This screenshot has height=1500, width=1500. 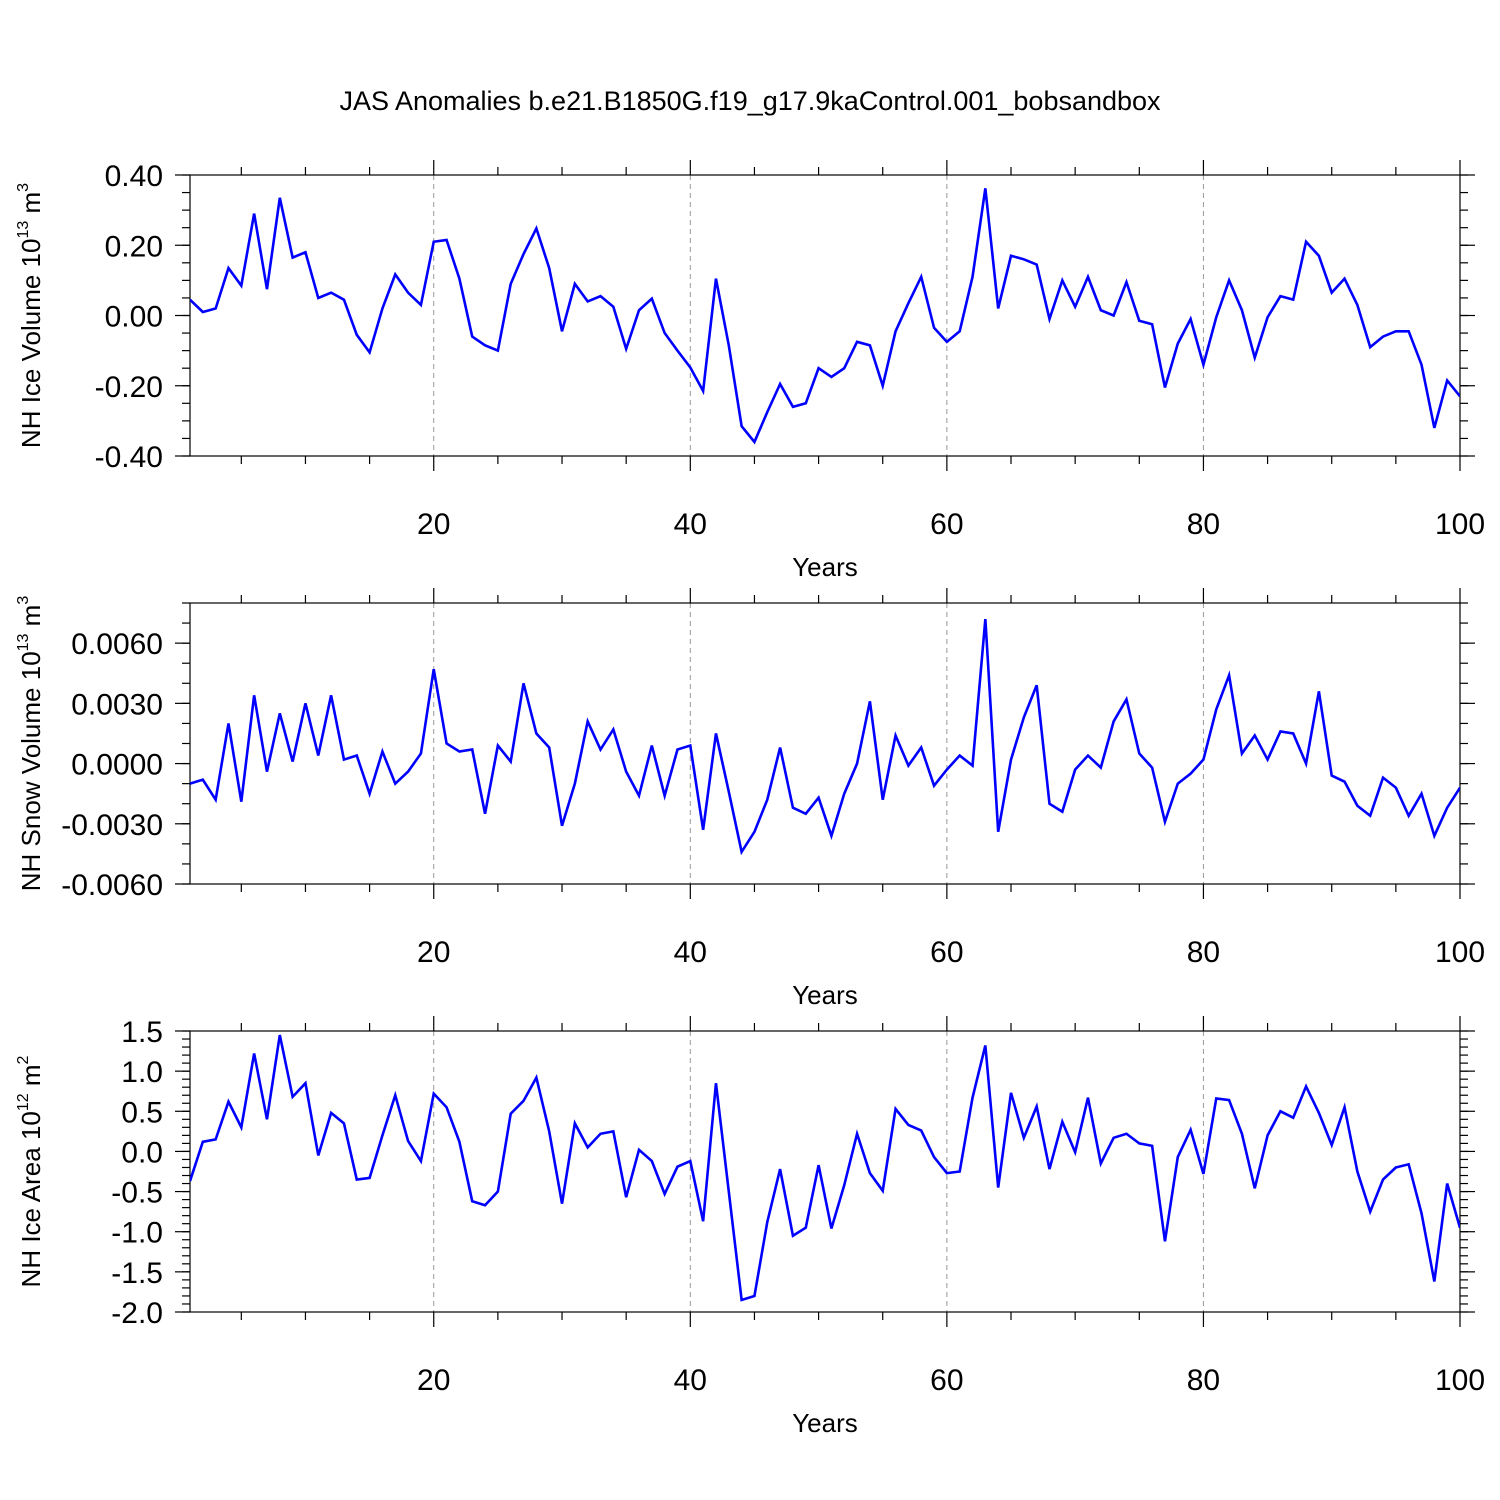 I want to click on y-axis-title: NH Ice Volume 1013 m3, so click(x=30, y=315).